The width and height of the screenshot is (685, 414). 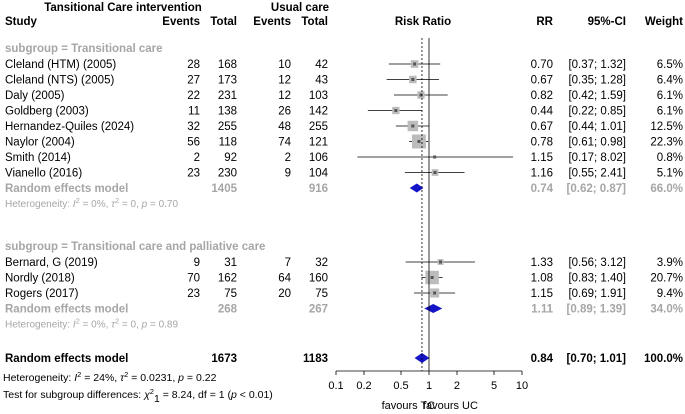 I want to click on study-ci: [0.83; 1.40], so click(x=597, y=279).